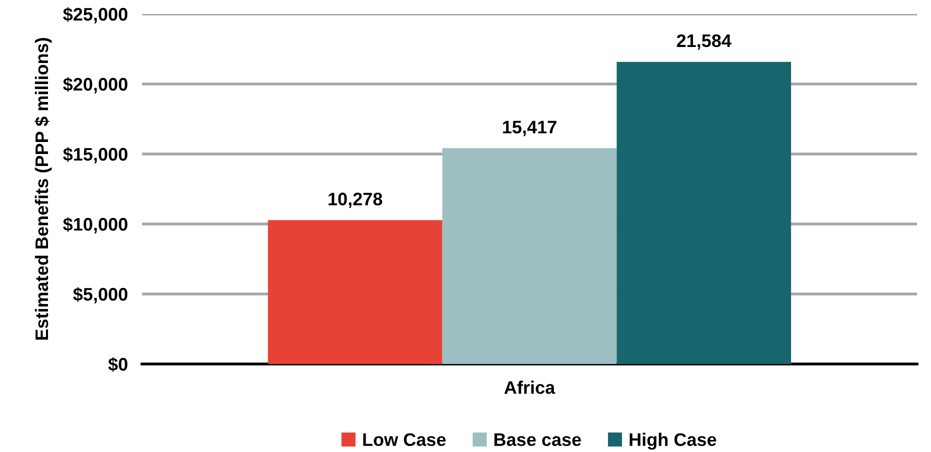 Image resolution: width=931 pixels, height=452 pixels. What do you see at coordinates (673, 441) in the screenshot?
I see `legend-label: High Case` at bounding box center [673, 441].